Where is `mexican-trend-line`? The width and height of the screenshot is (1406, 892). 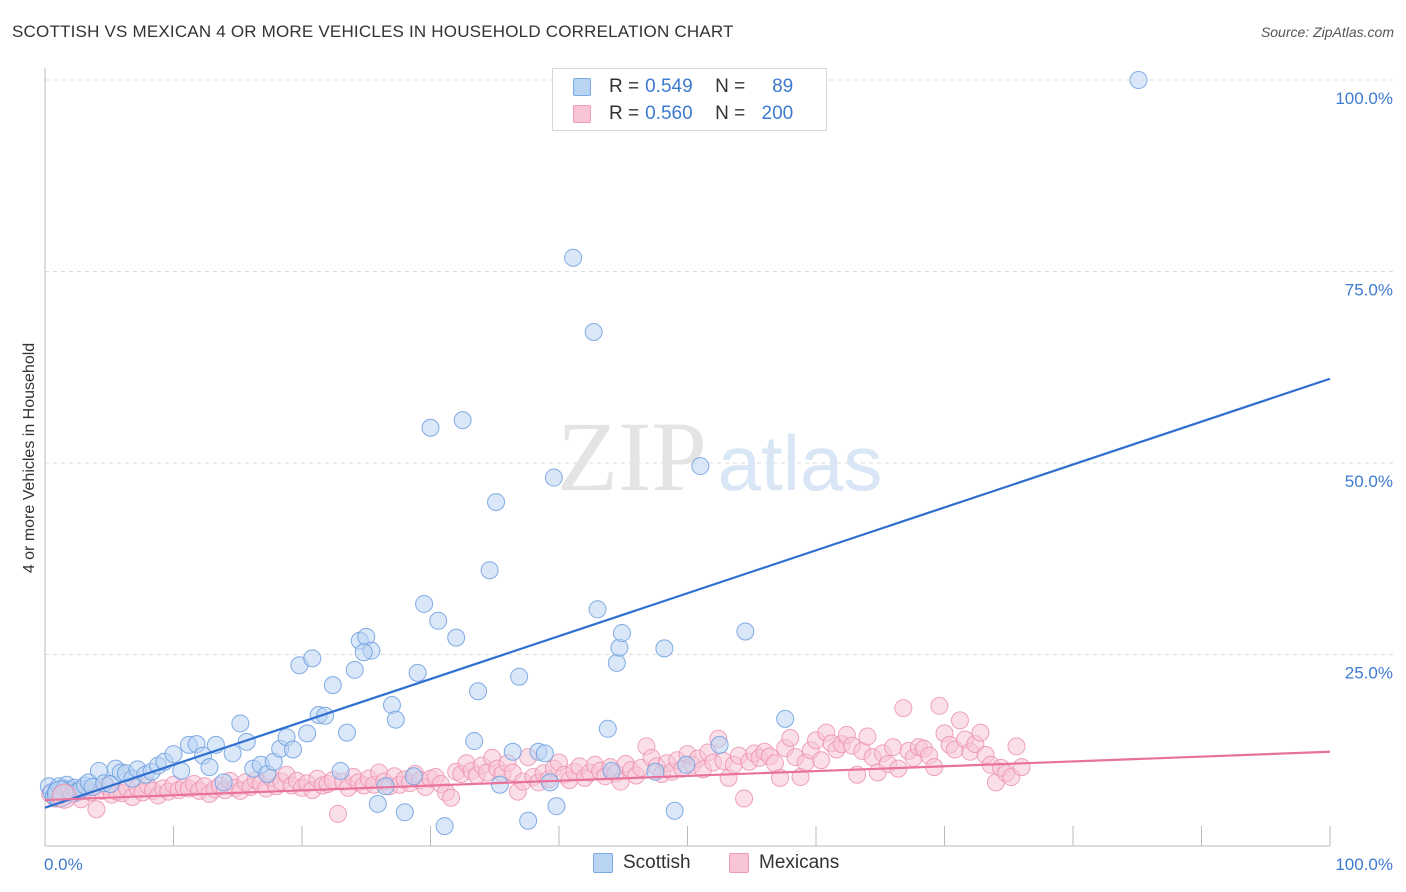
mexican-trend-line is located at coordinates (687, 776).